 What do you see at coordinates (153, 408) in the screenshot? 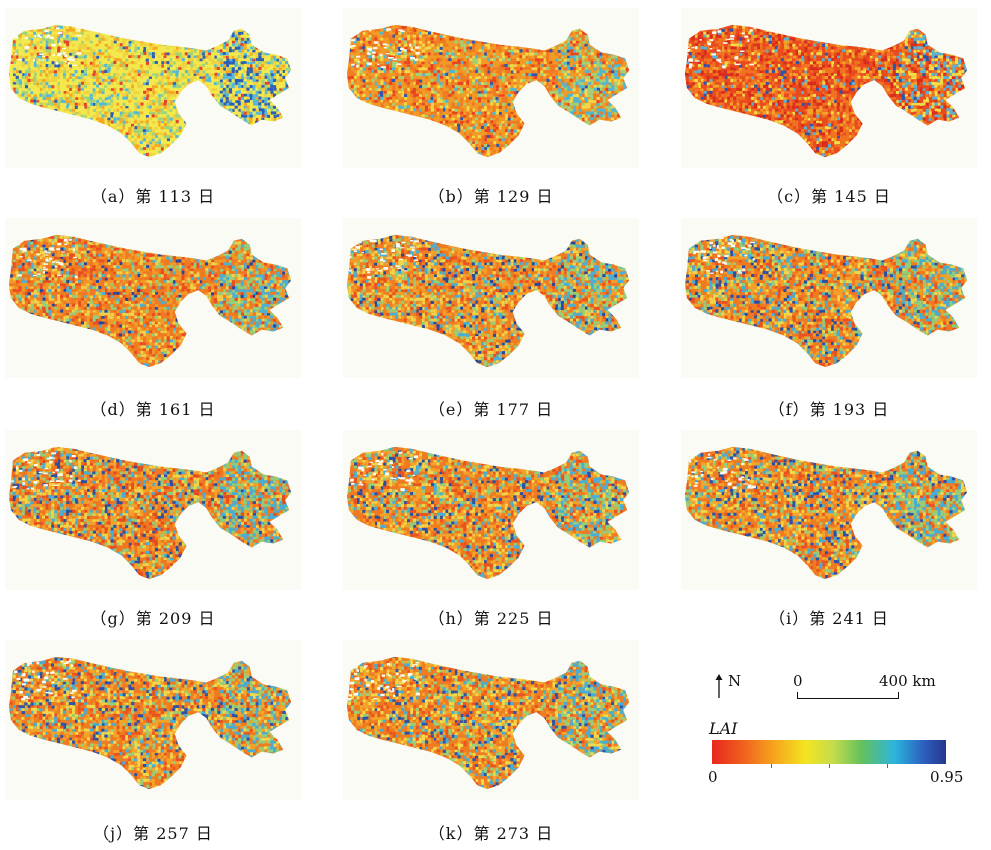
I see `caption-d: （d）第 161 日` at bounding box center [153, 408].